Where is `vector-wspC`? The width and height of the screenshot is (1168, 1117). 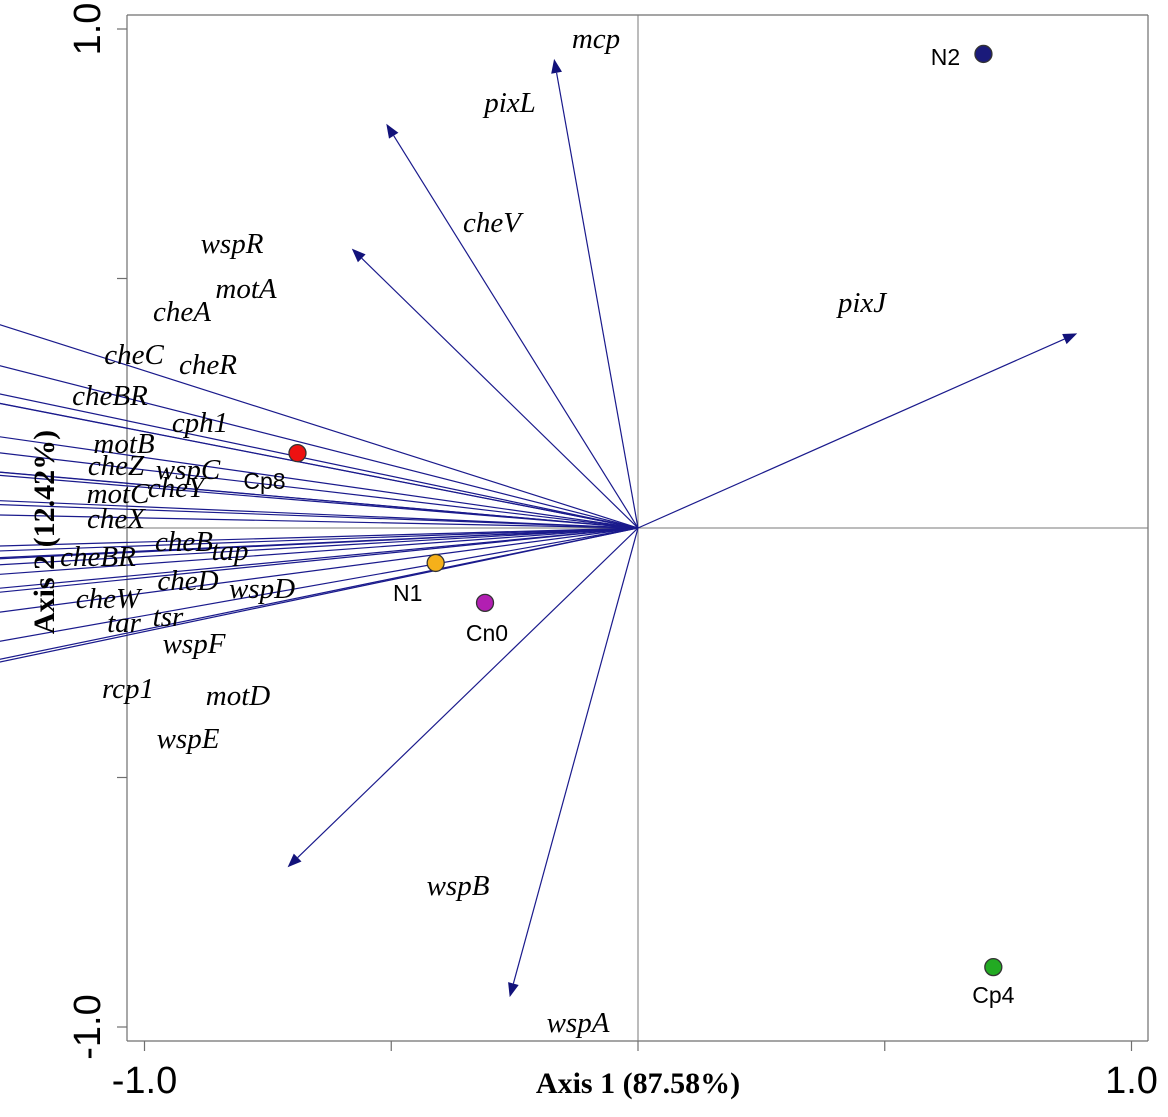
vector-wspC is located at coordinates (319, 500).